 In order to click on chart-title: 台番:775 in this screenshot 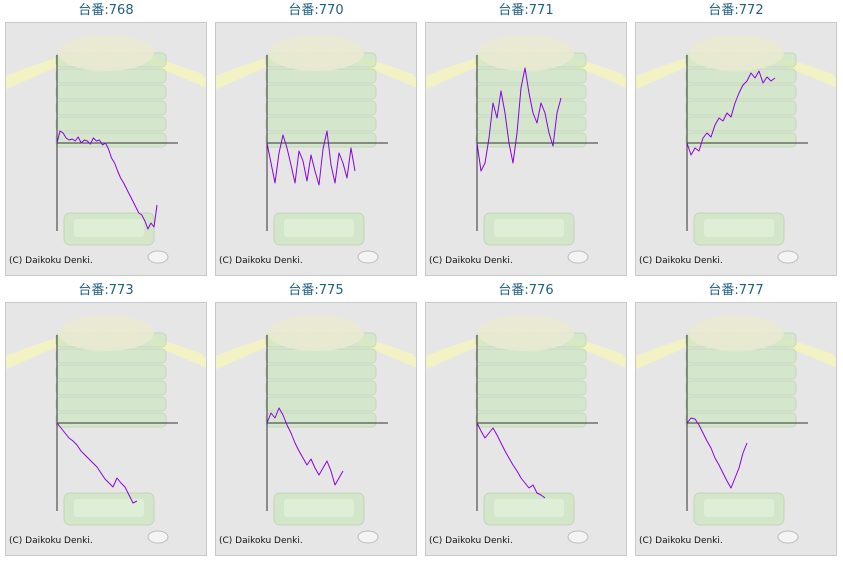, I will do `click(316, 290)`.